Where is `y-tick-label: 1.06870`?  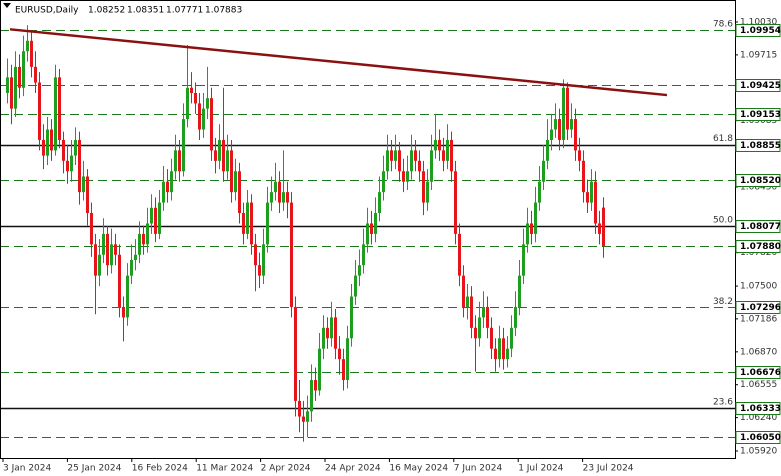 y-tick-label: 1.06870 is located at coordinates (758, 352).